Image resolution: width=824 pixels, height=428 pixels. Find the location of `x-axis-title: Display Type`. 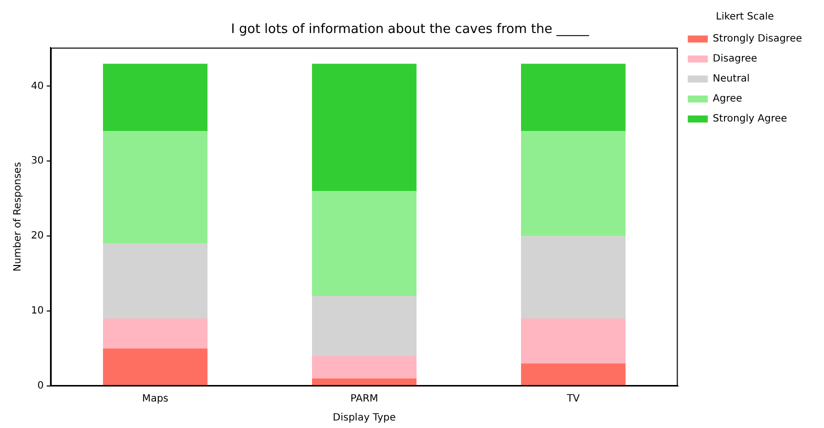

x-axis-title: Display Type is located at coordinates (364, 418).